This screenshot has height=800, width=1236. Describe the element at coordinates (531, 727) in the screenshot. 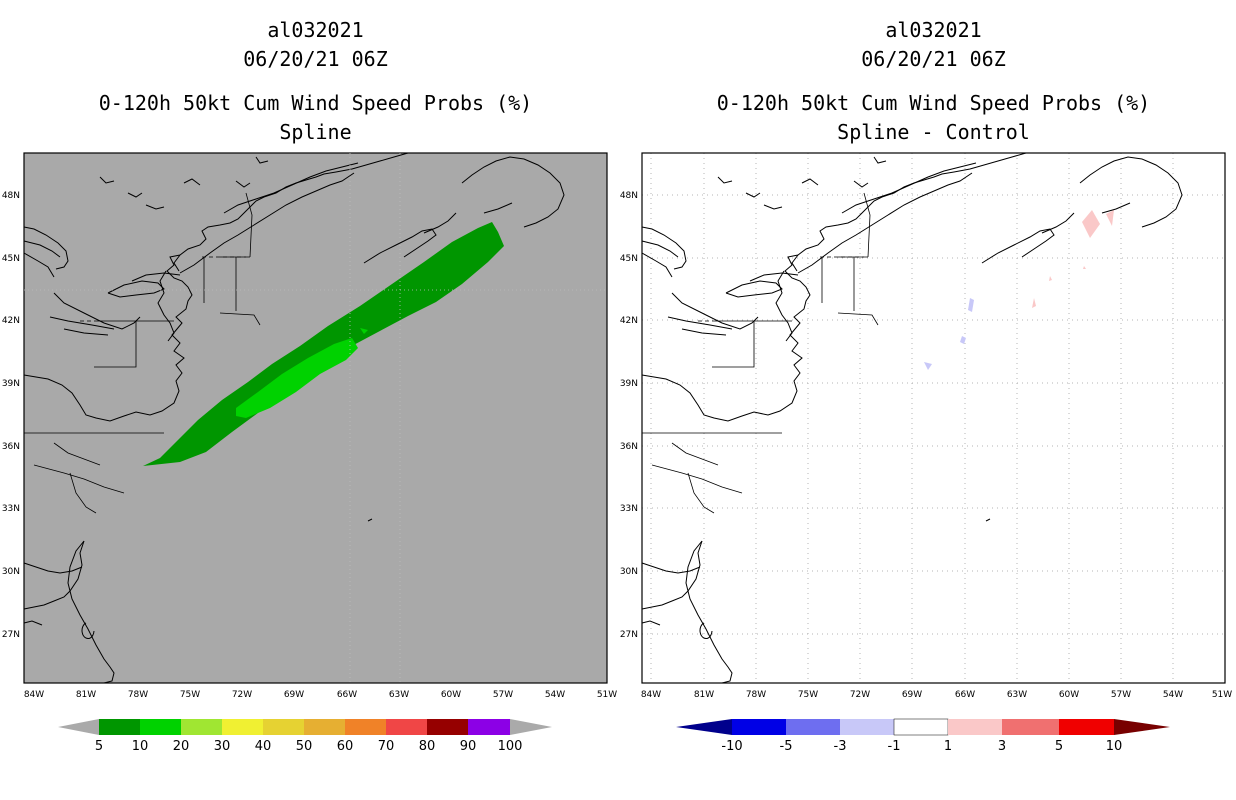

I see `left-colorbar-high-end` at that location.